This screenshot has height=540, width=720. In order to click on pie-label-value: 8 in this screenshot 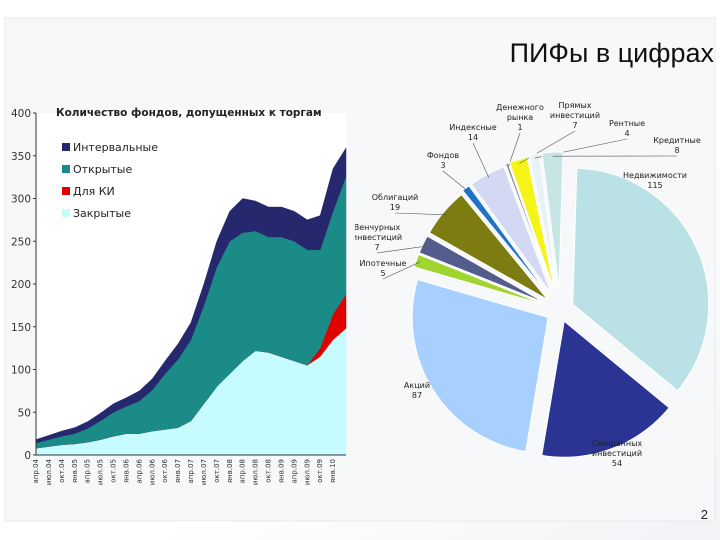, I will do `click(676, 150)`.